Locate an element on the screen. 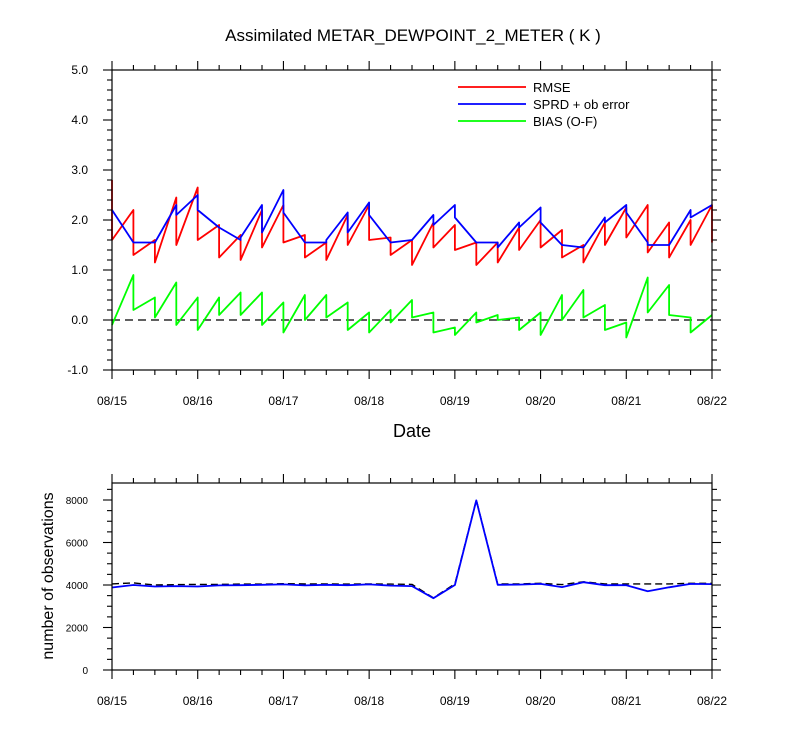  y-tick-label: 4000 is located at coordinates (77, 586).